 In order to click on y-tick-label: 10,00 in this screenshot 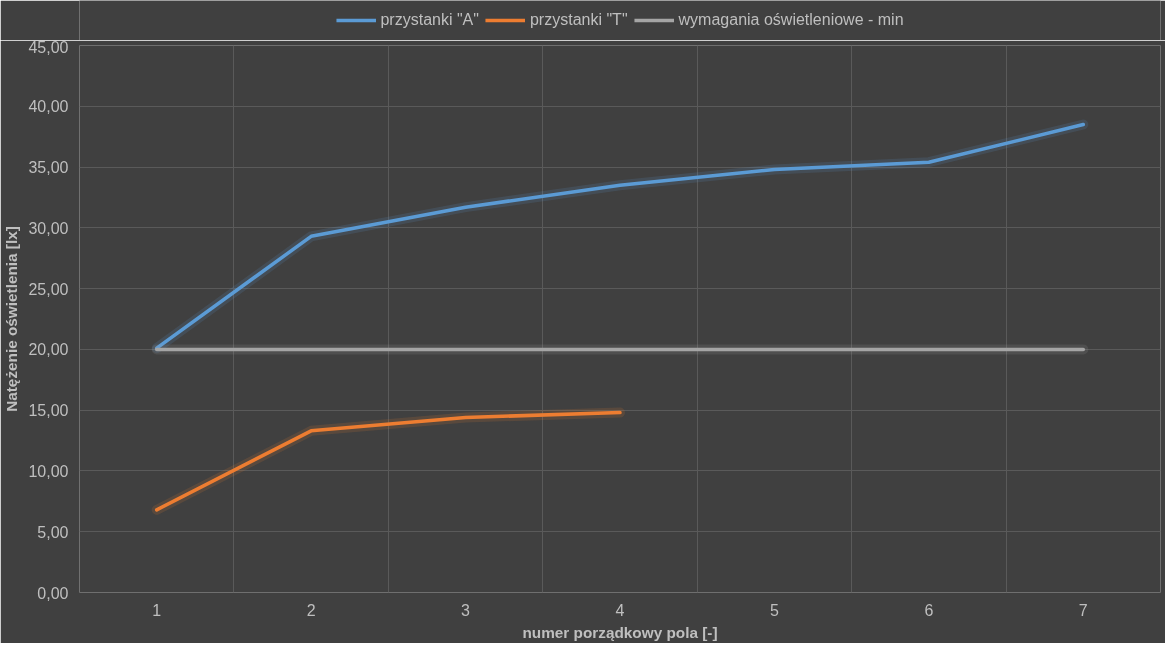, I will do `click(48, 471)`.